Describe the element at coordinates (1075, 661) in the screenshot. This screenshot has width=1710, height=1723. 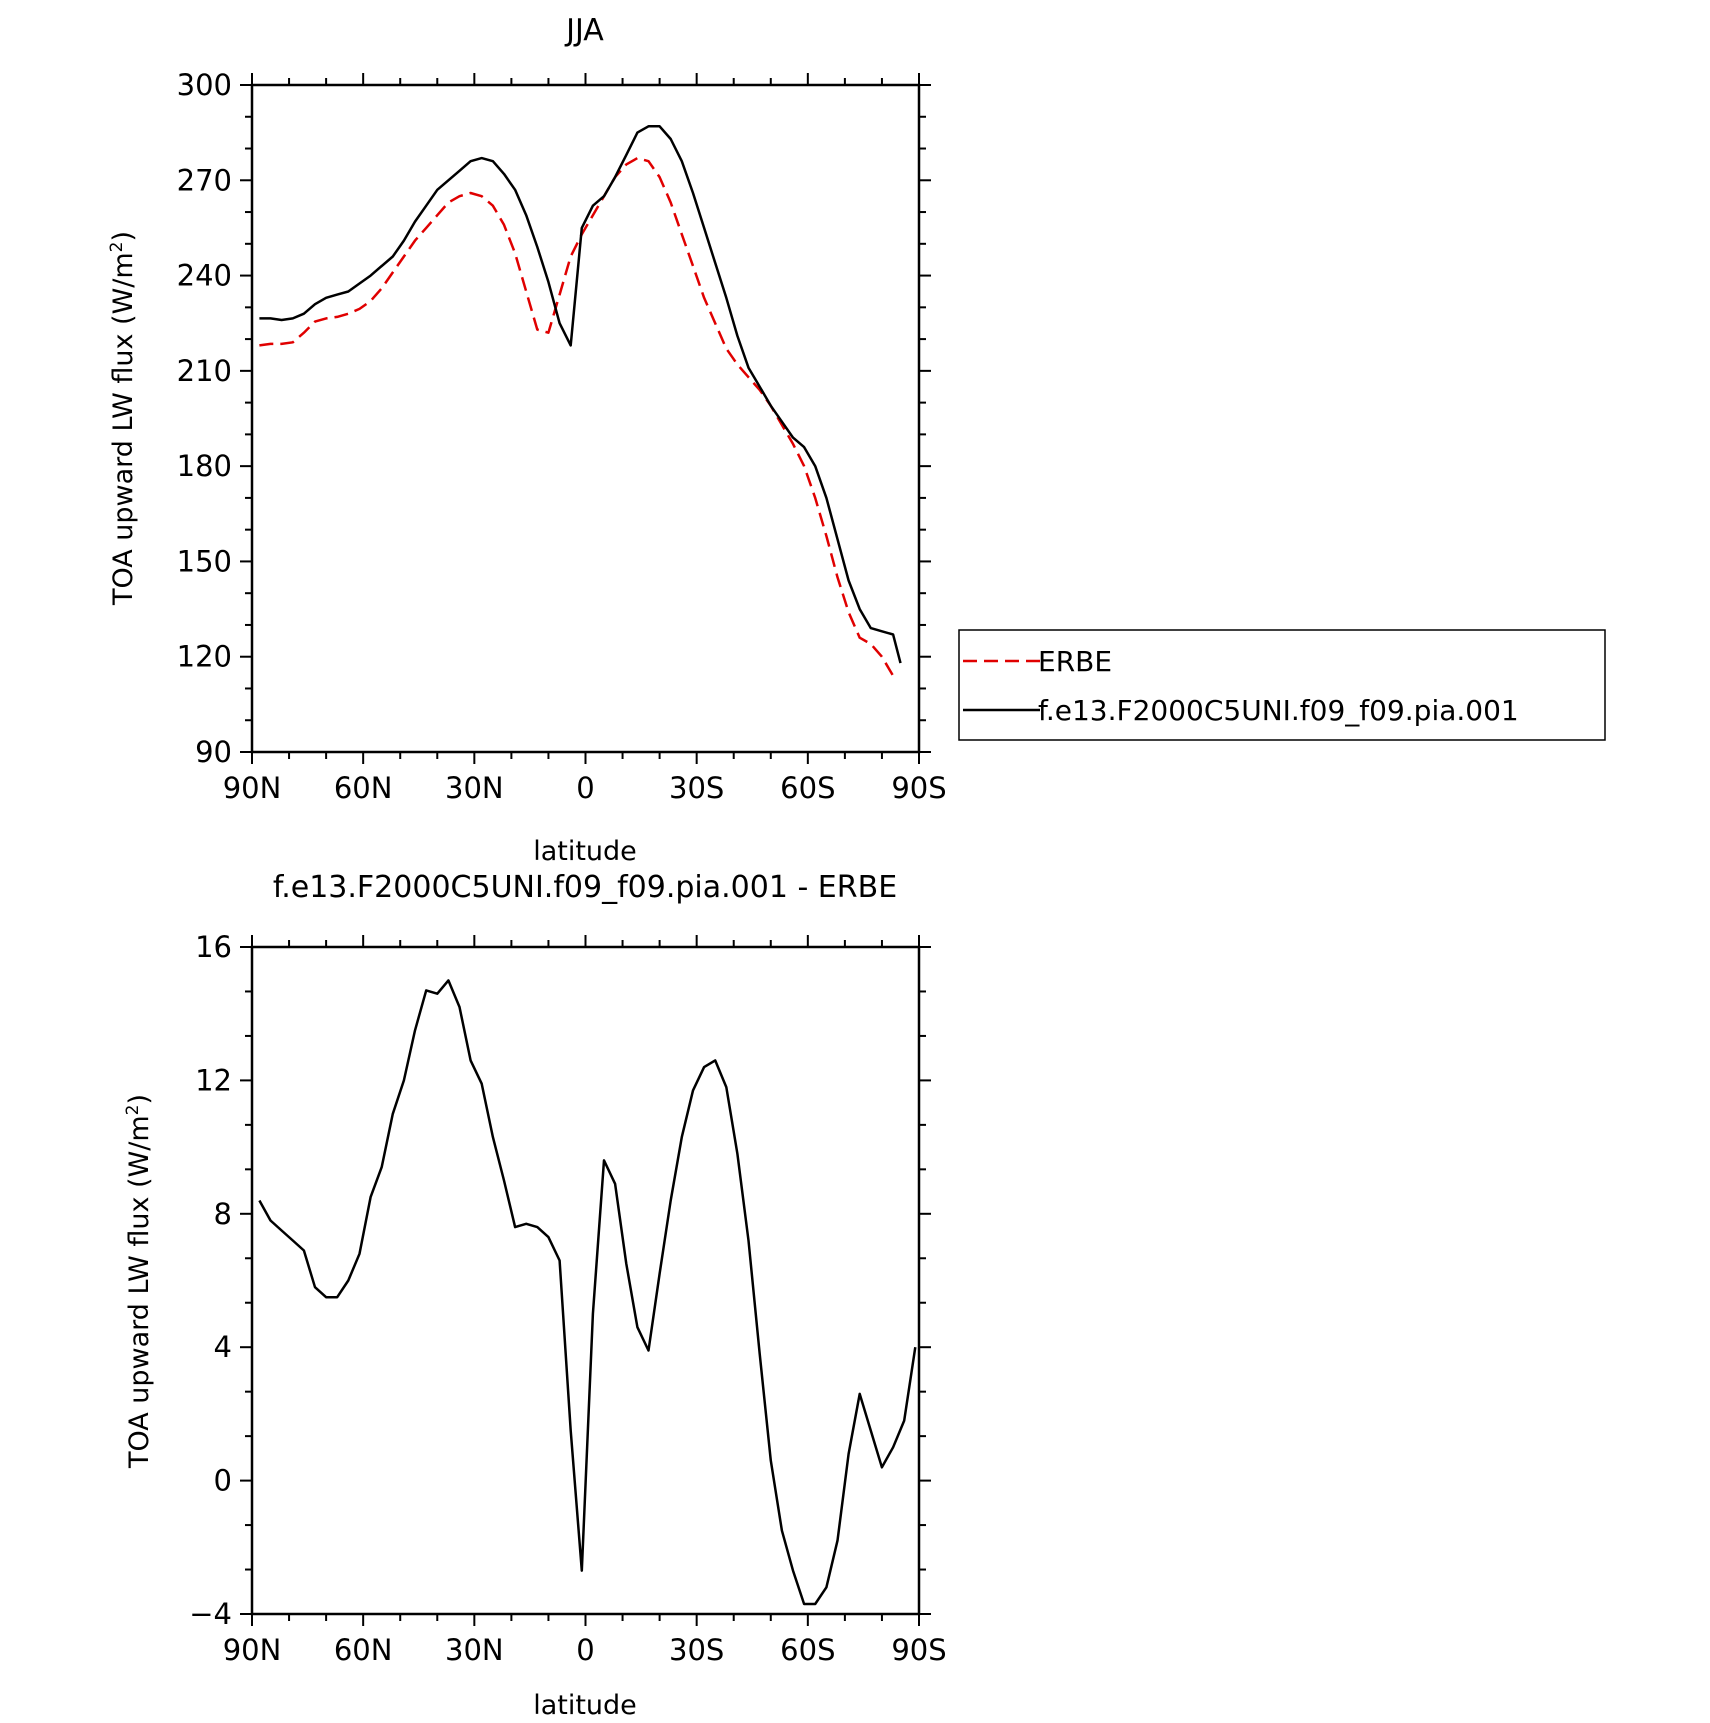
I see `legend-label-erbe: ERBE` at that location.